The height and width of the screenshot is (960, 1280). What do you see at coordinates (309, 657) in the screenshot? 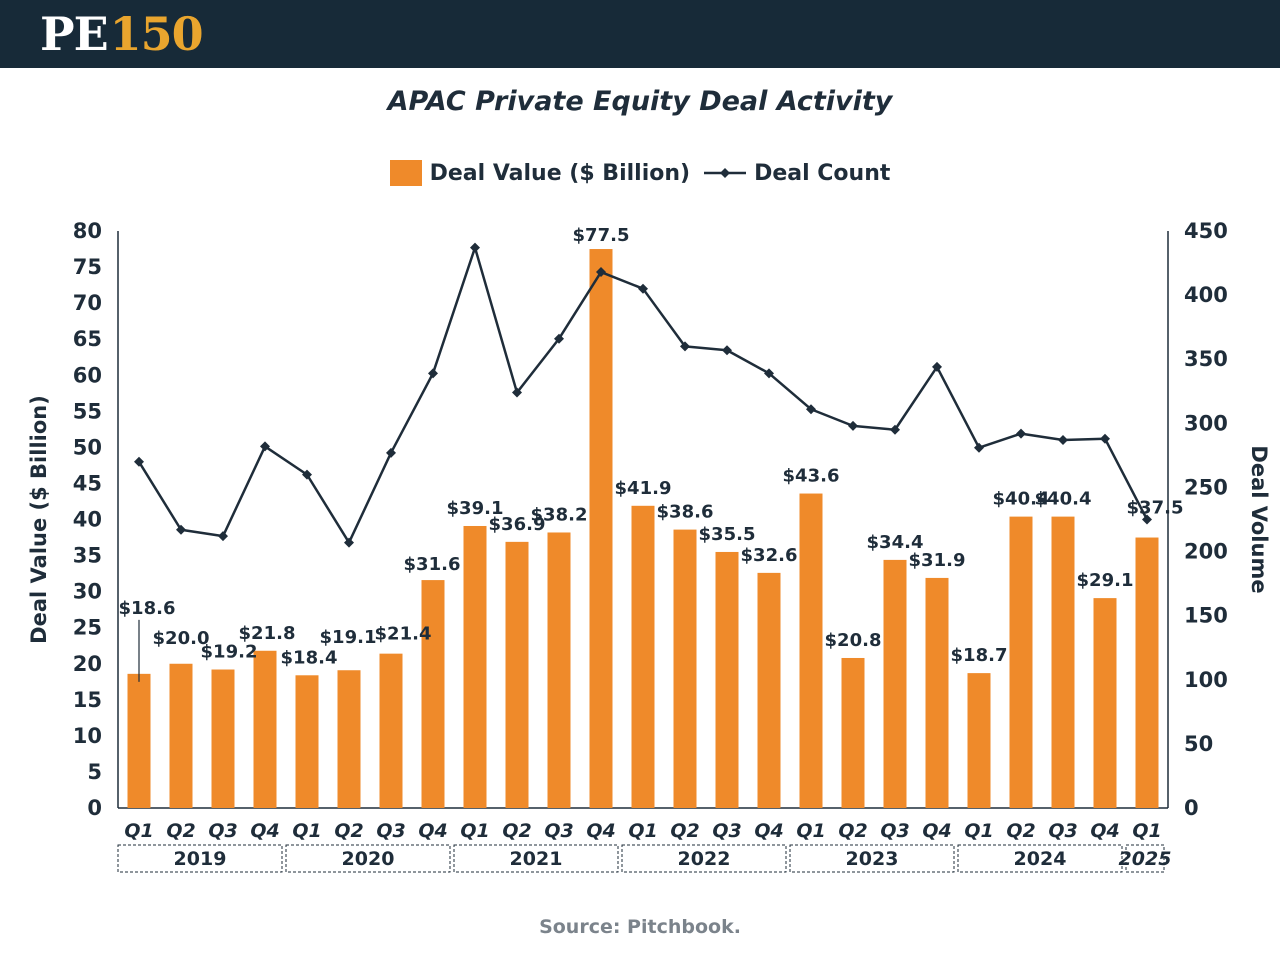
I see `bar-data-label: $18.4` at bounding box center [309, 657].